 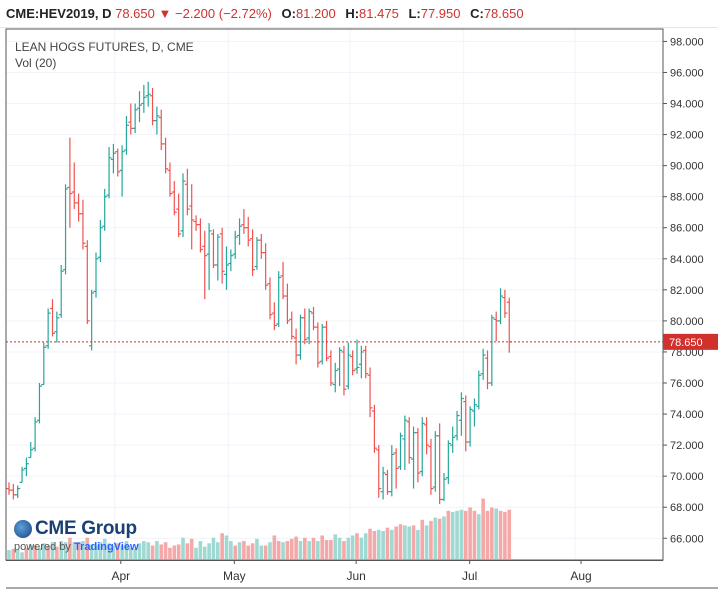 I want to click on y-tick-label: 78.000, so click(x=687, y=353).